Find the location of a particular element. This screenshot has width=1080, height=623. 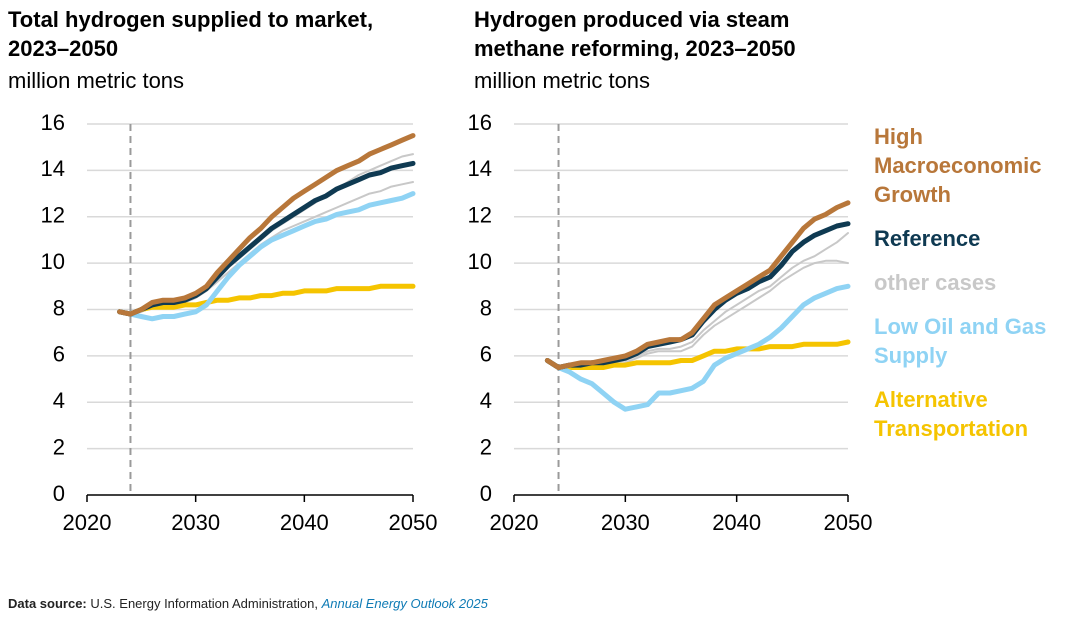

legend-entry: High Macroeconomic Growth is located at coordinates (958, 165).